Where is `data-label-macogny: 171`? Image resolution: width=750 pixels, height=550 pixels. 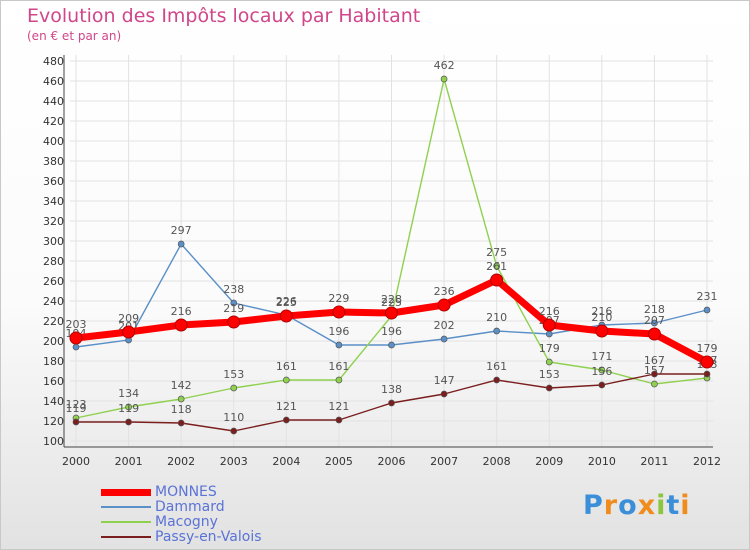
data-label-macogny: 171 is located at coordinates (601, 356).